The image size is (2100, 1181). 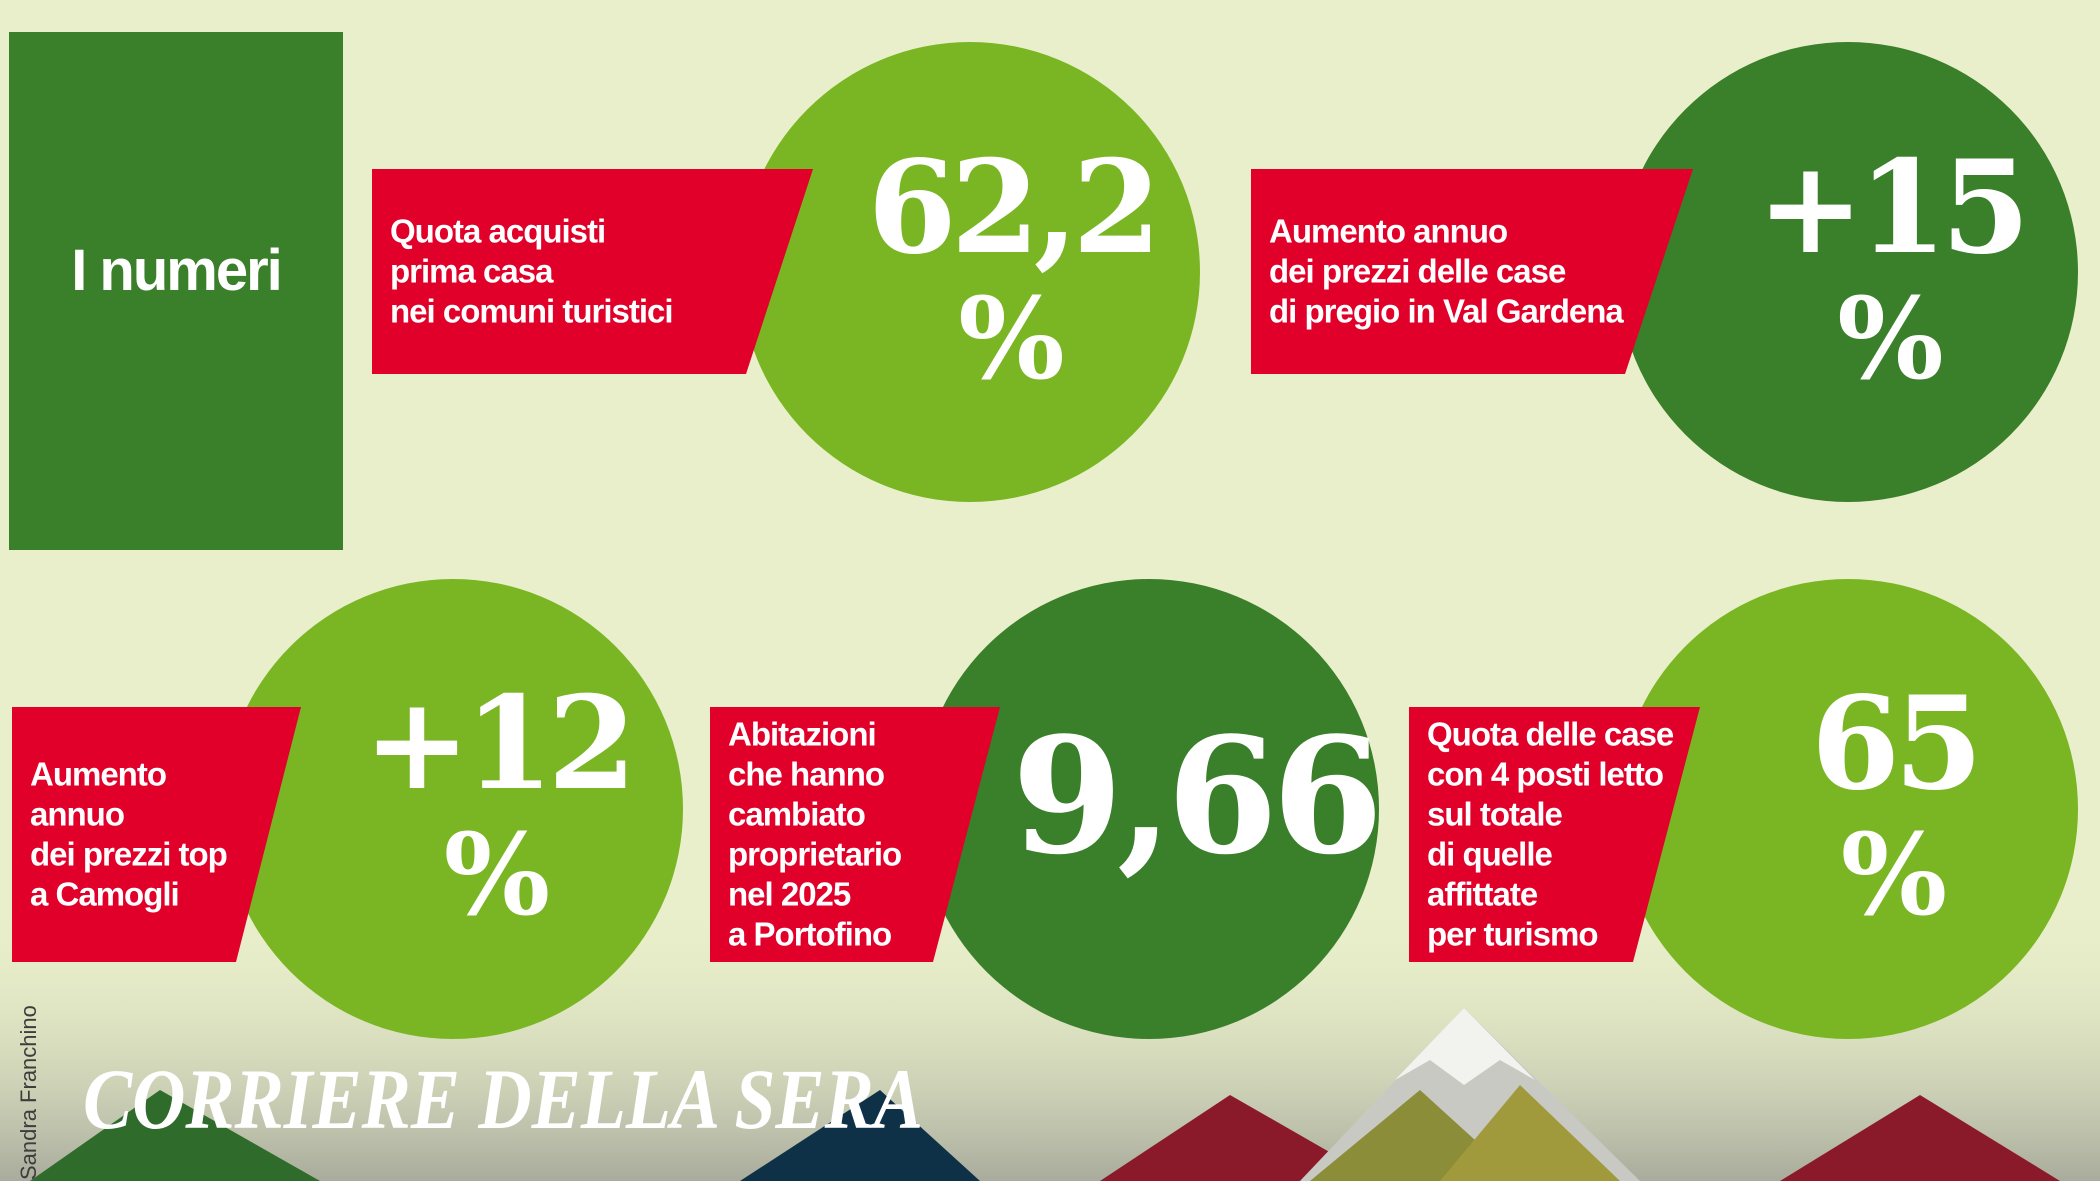 I want to click on value: 65, so click(x=1894, y=744).